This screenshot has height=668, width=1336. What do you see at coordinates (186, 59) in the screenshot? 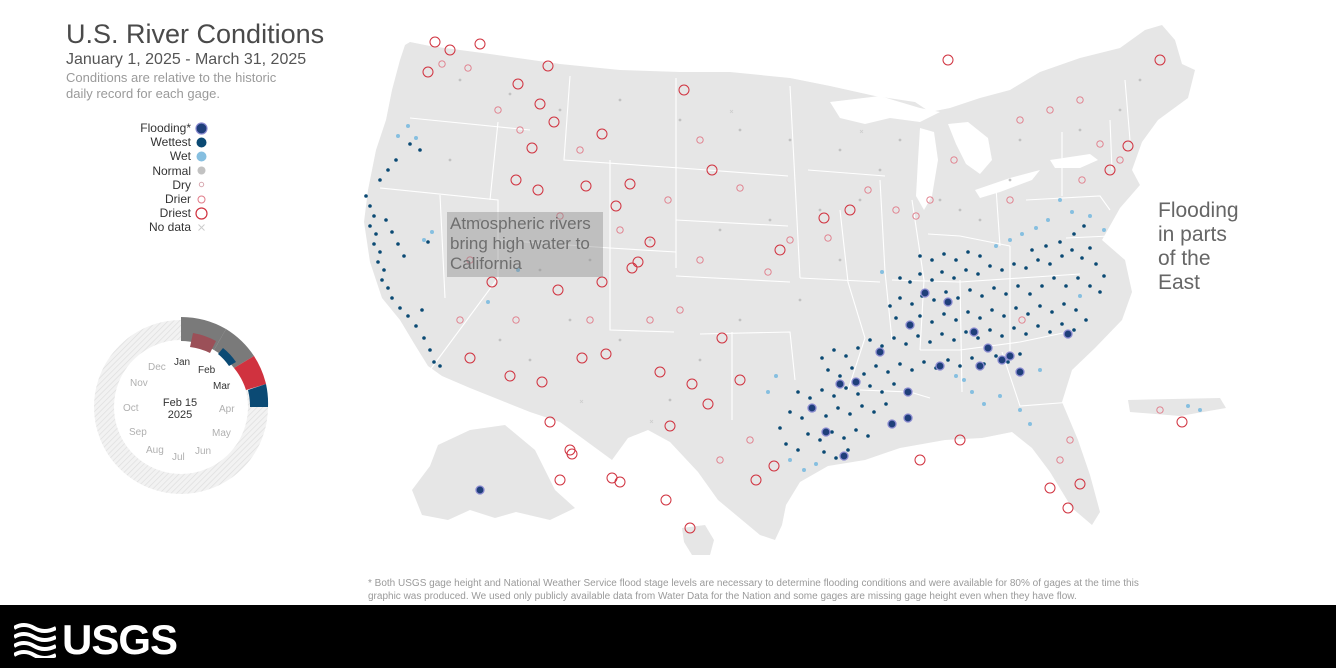
I see `date-range: January 1, 2025 - March 31, 2025` at bounding box center [186, 59].